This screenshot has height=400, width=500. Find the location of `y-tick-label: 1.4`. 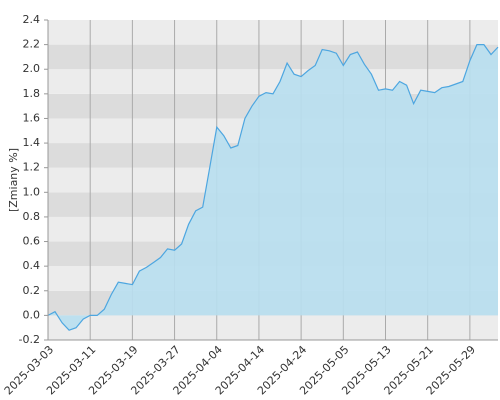

y-tick-label: 1.4 is located at coordinates (32, 142).